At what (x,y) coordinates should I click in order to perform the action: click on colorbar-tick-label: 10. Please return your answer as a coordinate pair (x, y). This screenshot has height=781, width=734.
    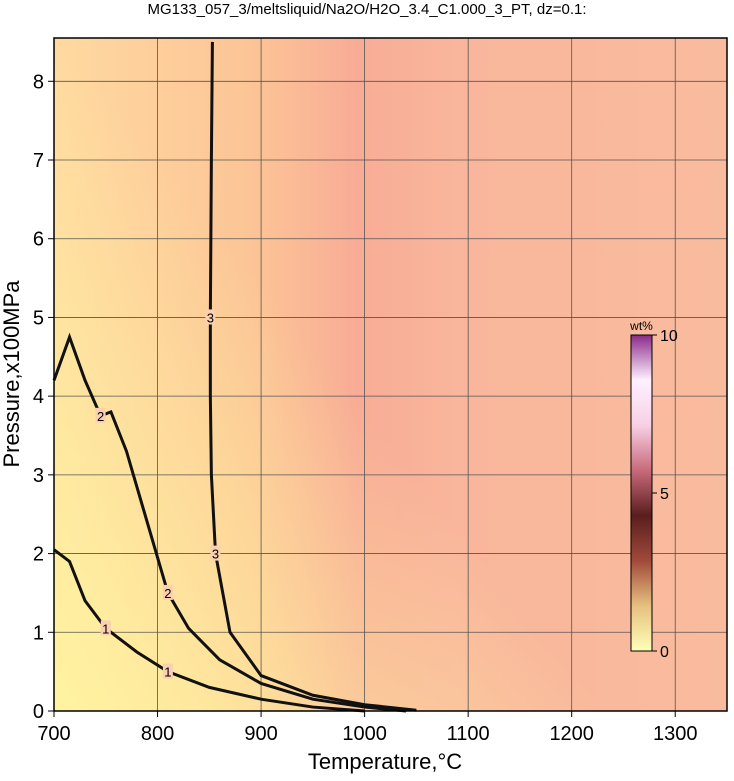
    Looking at the image, I should click on (669, 336).